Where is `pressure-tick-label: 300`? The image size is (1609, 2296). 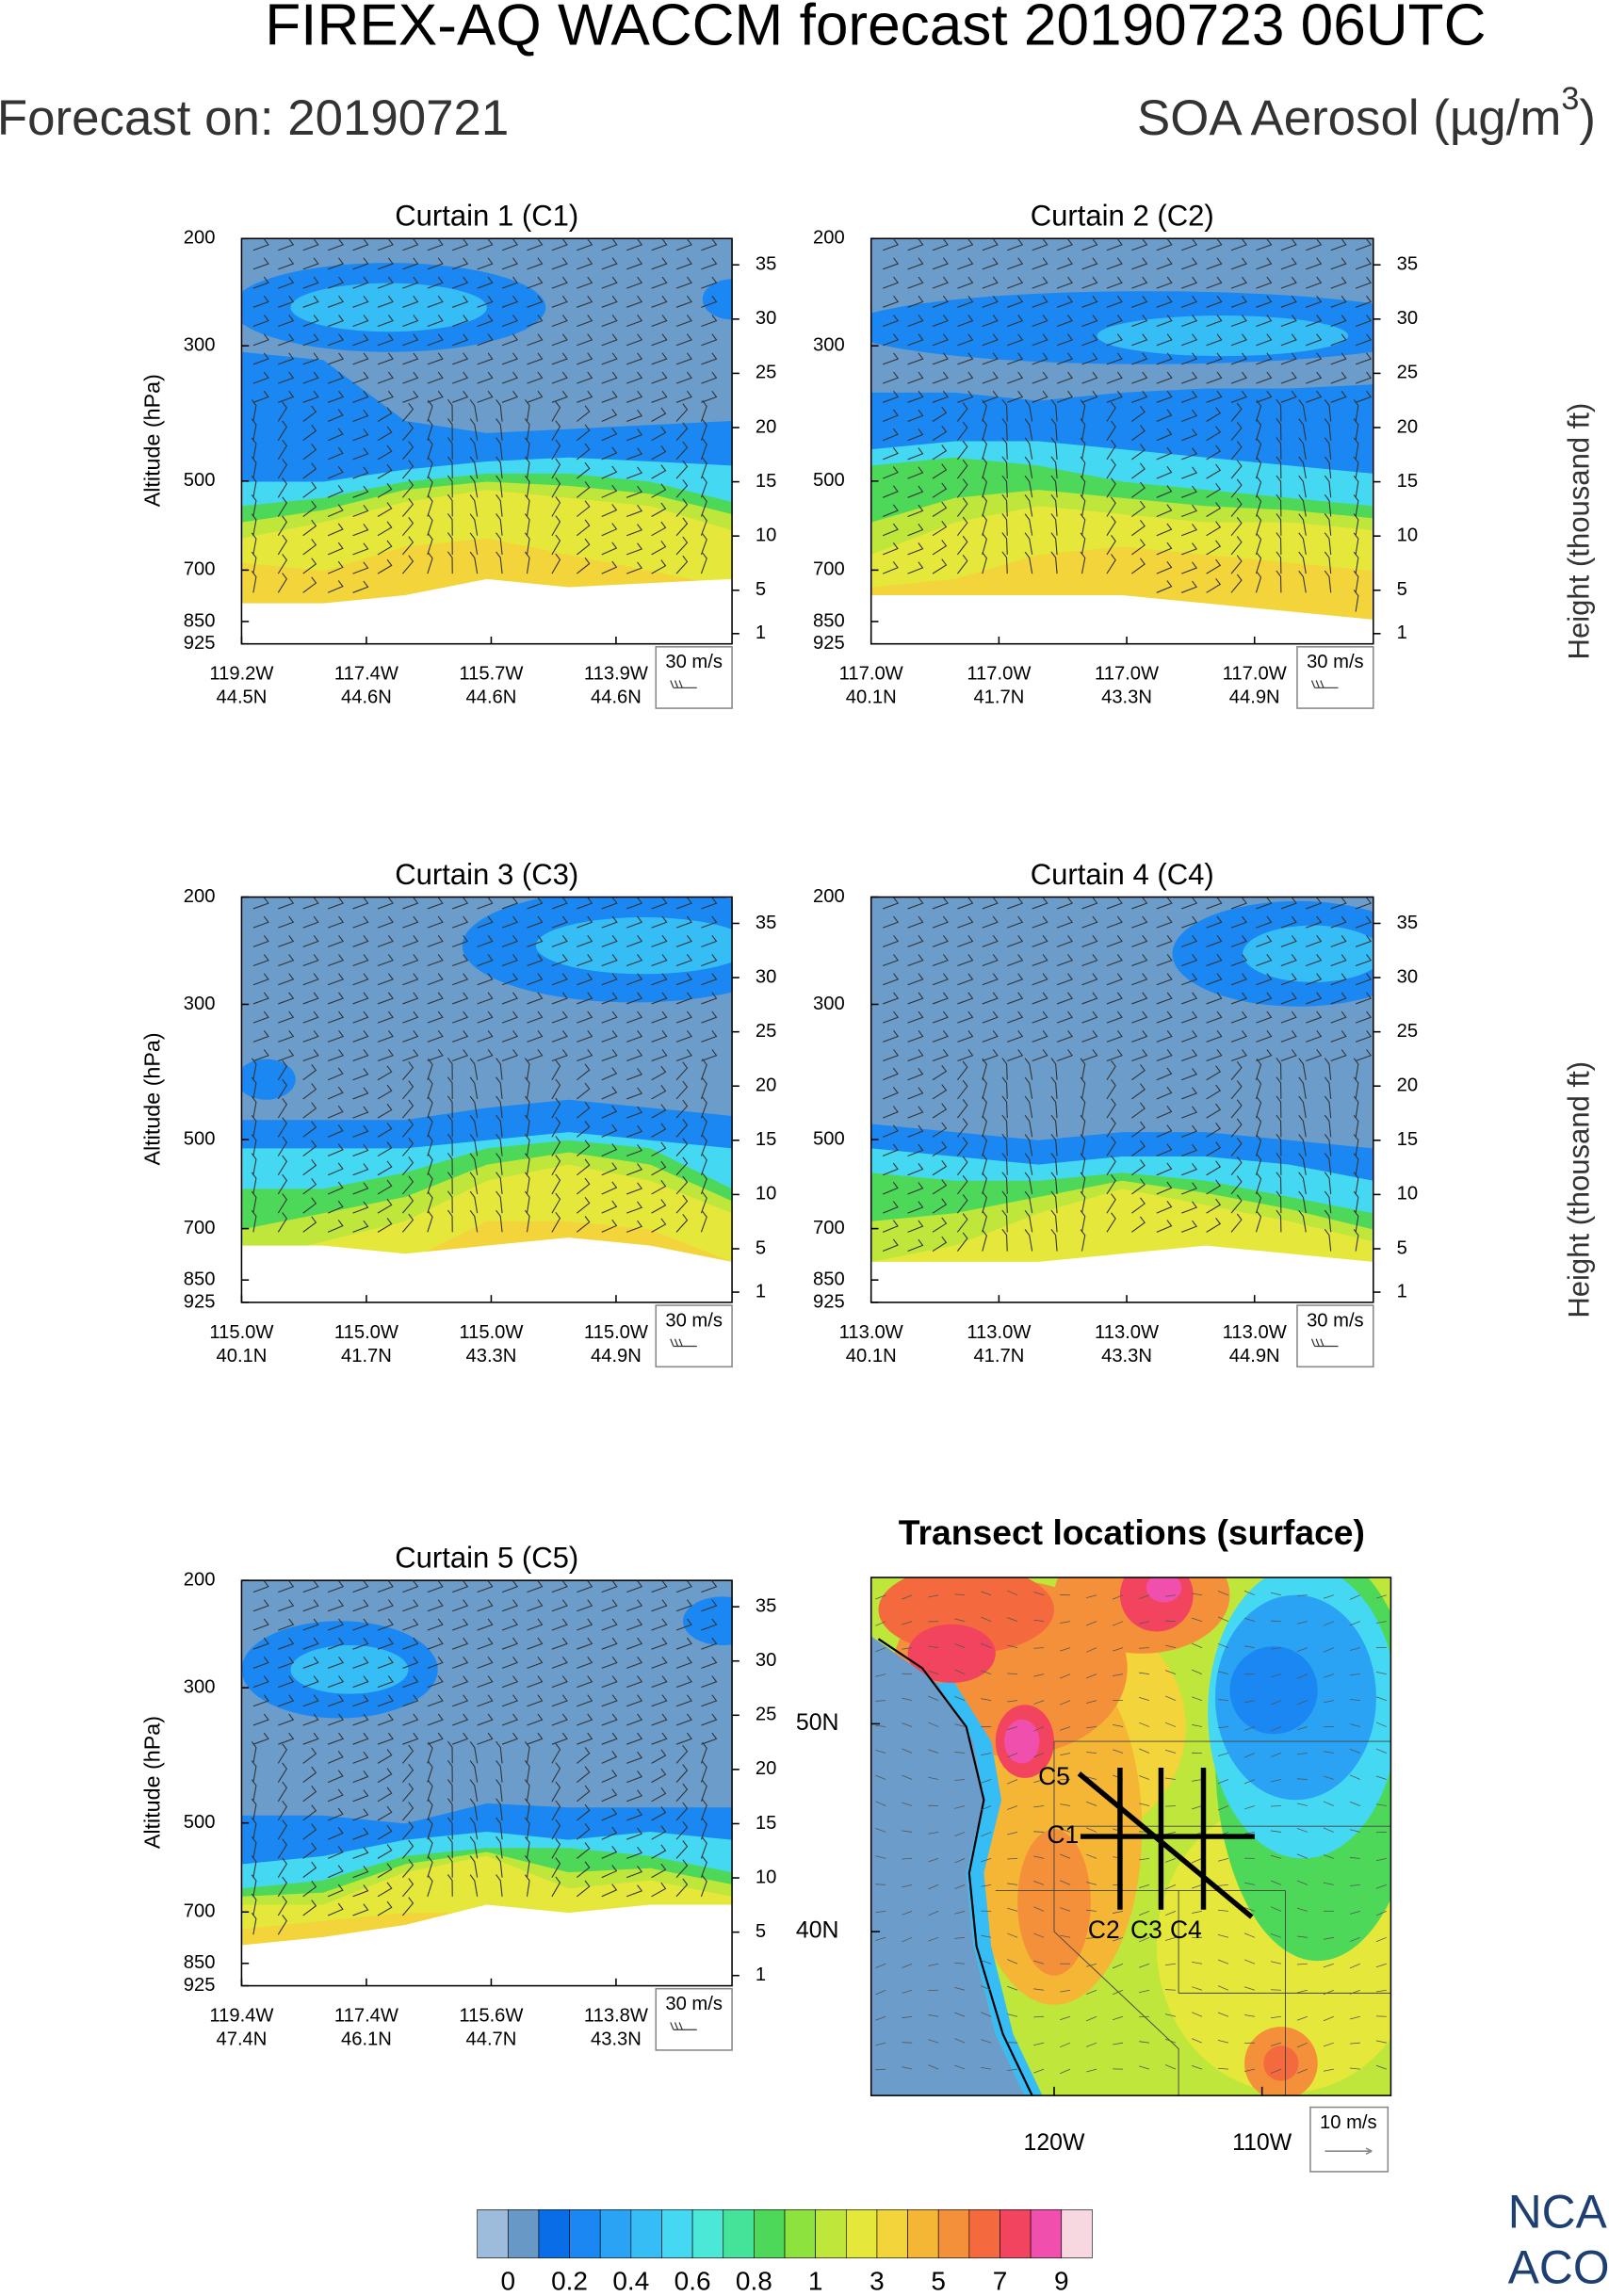
pressure-tick-label: 300 is located at coordinates (829, 345).